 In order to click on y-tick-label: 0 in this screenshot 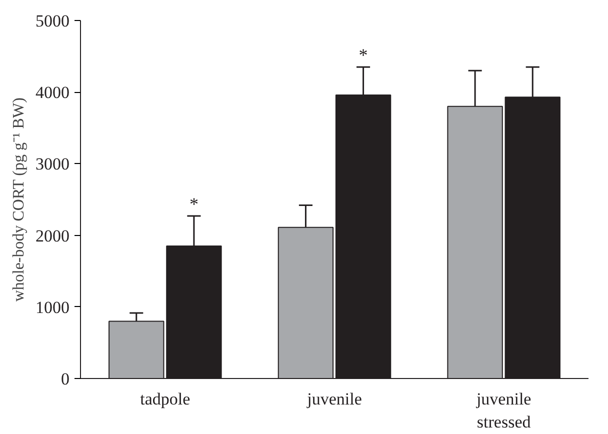, I will do `click(65, 379)`.